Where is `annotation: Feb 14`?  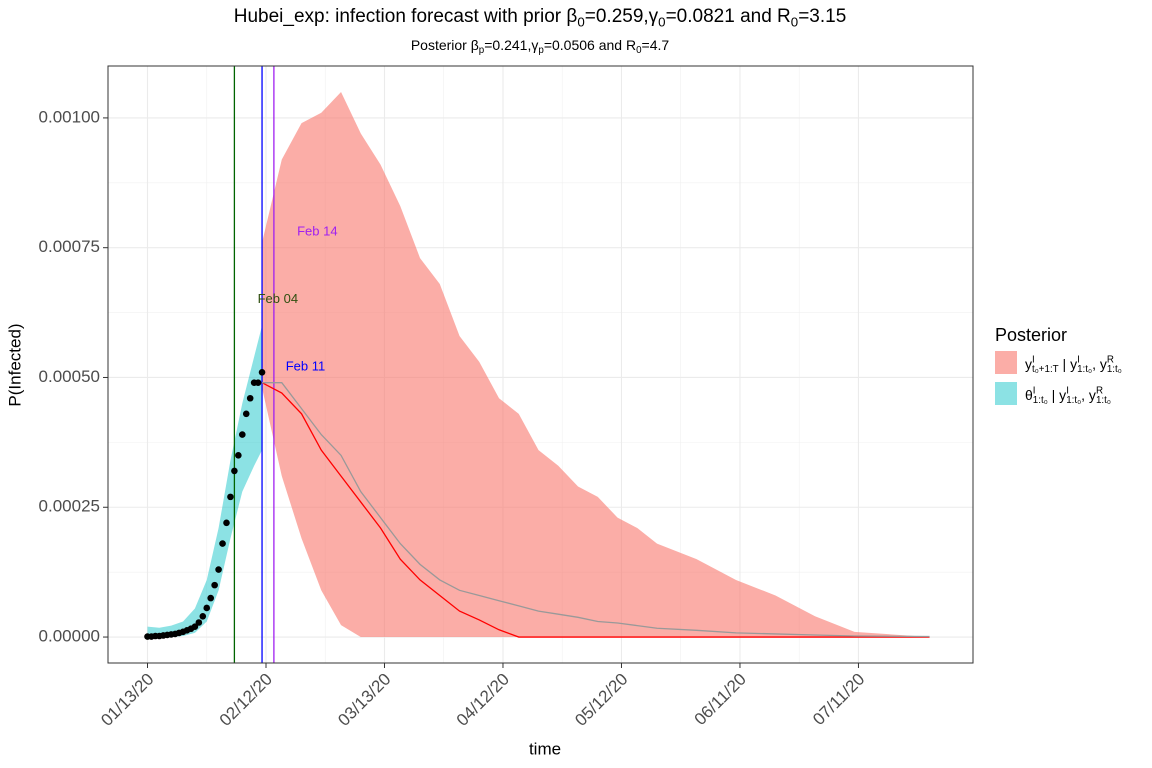
annotation: Feb 14 is located at coordinates (317, 231).